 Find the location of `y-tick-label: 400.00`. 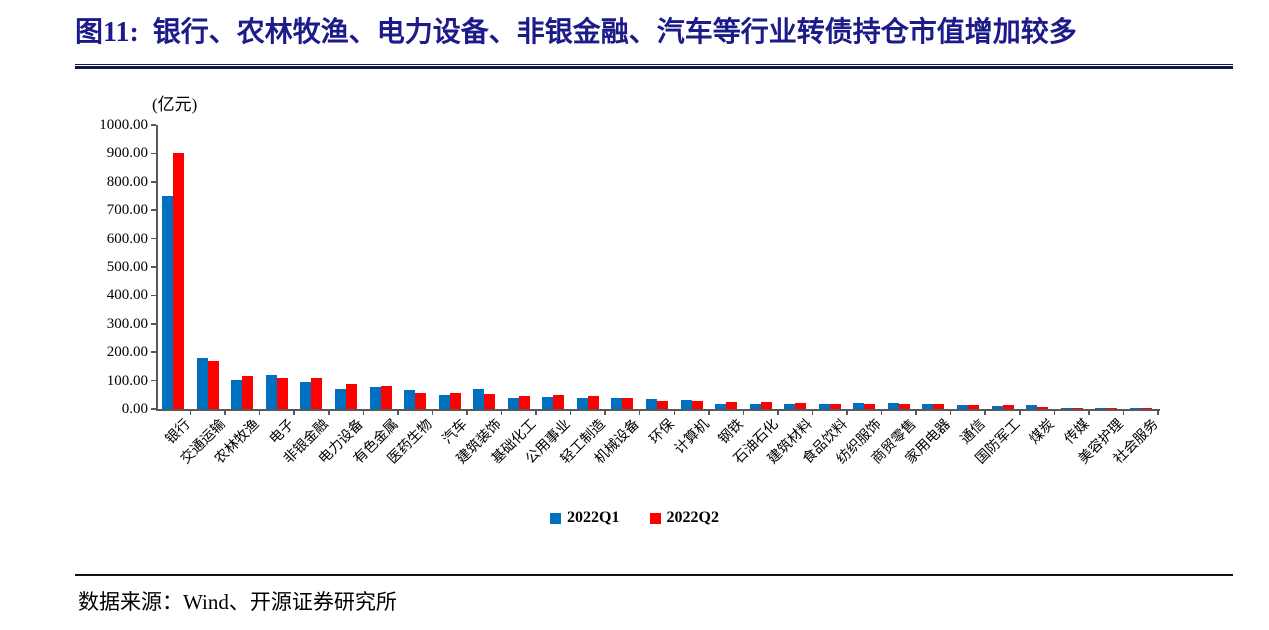

y-tick-label: 400.00 is located at coordinates (127, 295).